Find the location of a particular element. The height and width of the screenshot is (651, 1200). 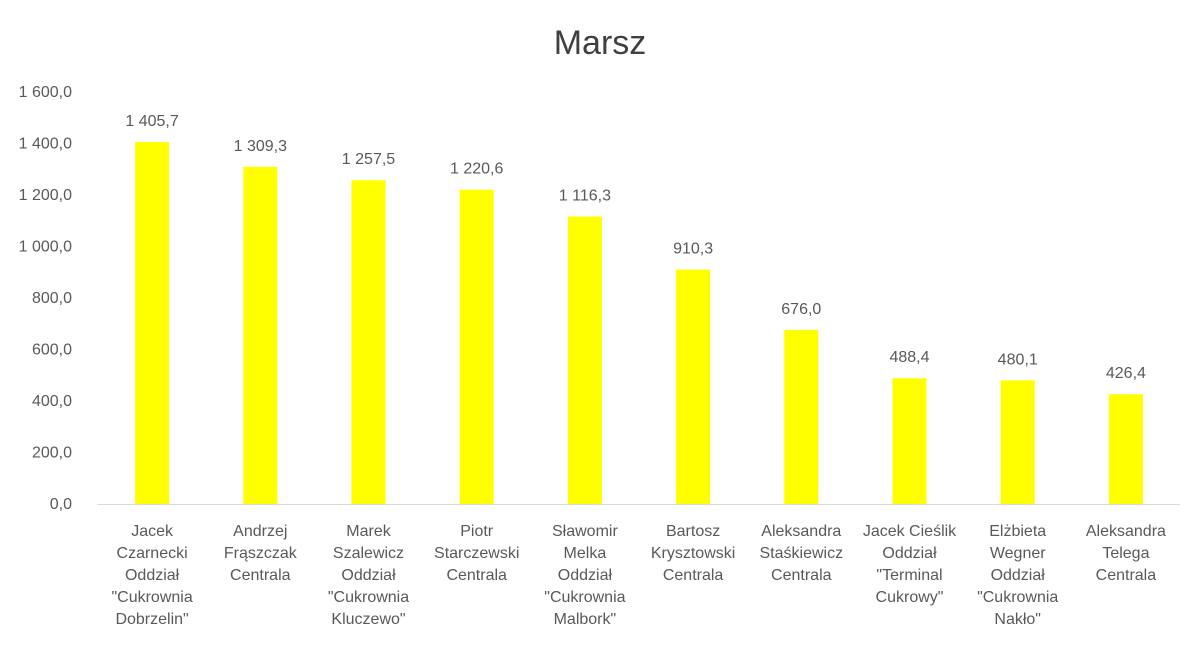

x-tick-label: Andrzej Frąszczak Centrala is located at coordinates (261, 553).